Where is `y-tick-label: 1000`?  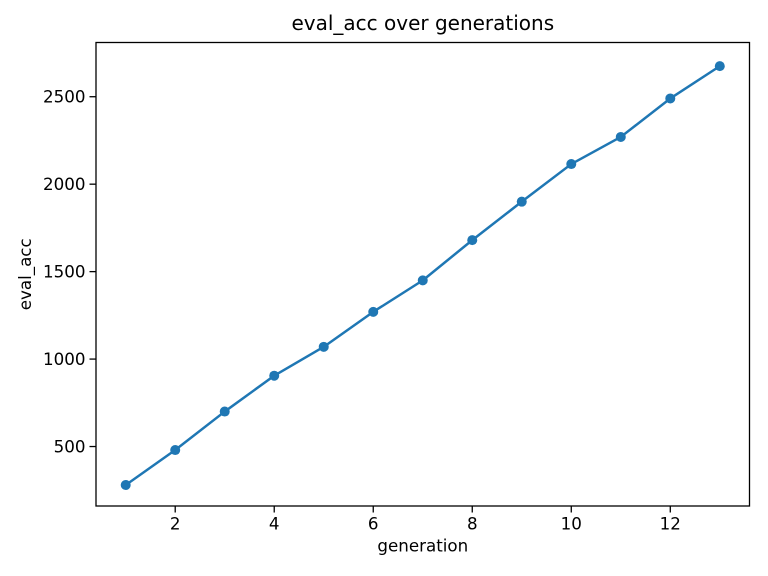
y-tick-label: 1000 is located at coordinates (64, 359).